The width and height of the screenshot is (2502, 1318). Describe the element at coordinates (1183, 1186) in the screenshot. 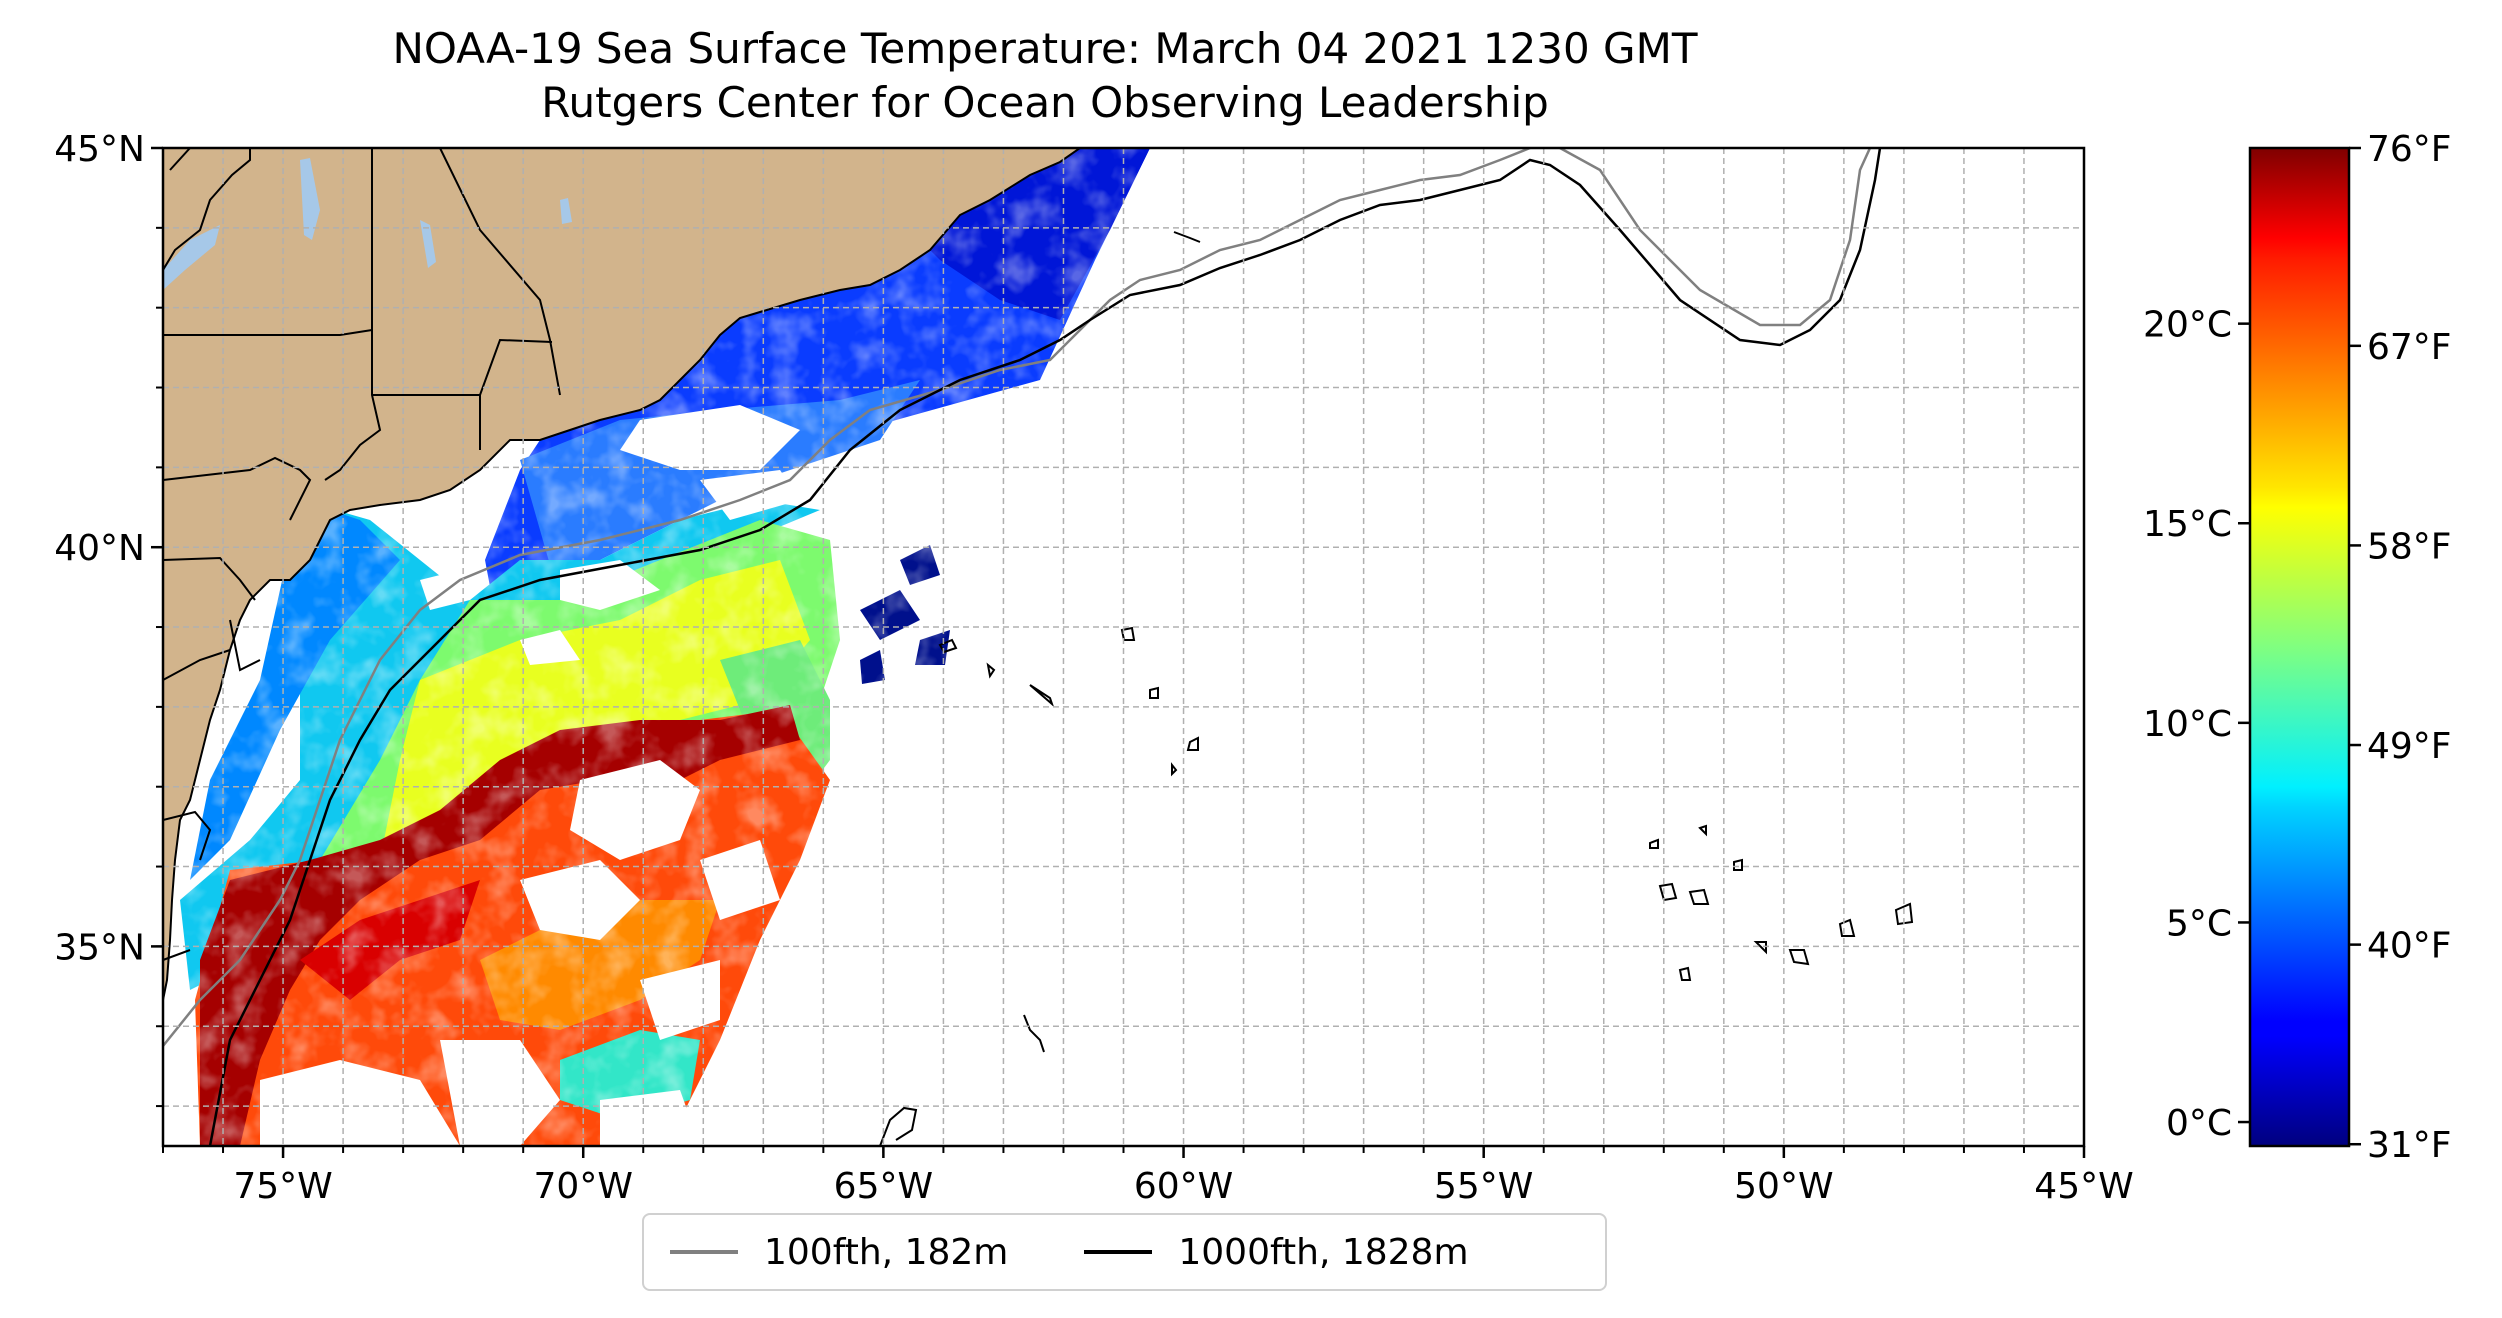

I see `lon-tick-label: 60°W` at that location.